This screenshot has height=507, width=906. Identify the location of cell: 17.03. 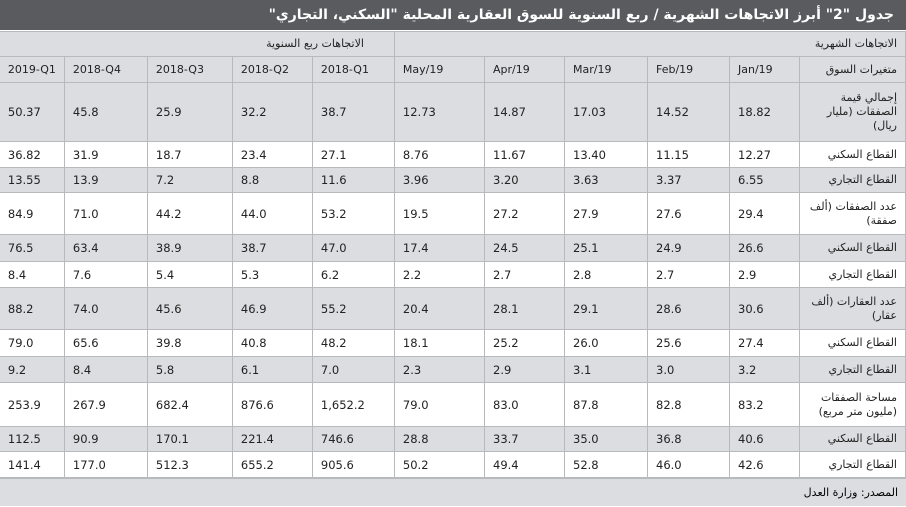
(606, 112).